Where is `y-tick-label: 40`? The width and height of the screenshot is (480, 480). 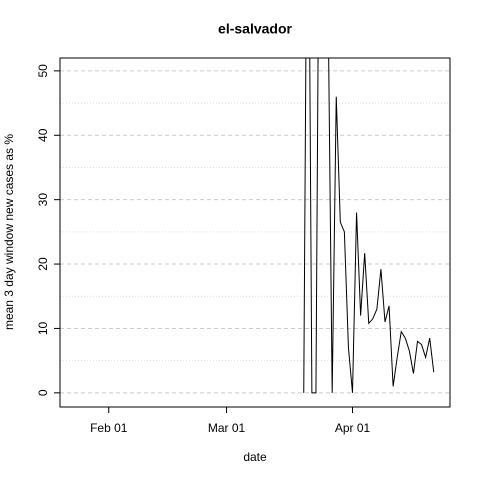 y-tick-label: 40 is located at coordinates (43, 135).